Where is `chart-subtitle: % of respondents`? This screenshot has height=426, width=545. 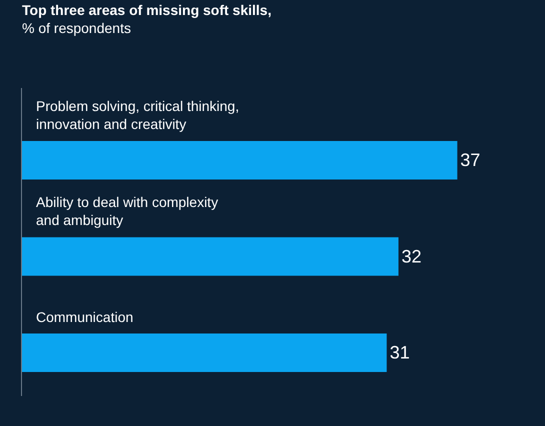 chart-subtitle: % of respondents is located at coordinates (76, 28).